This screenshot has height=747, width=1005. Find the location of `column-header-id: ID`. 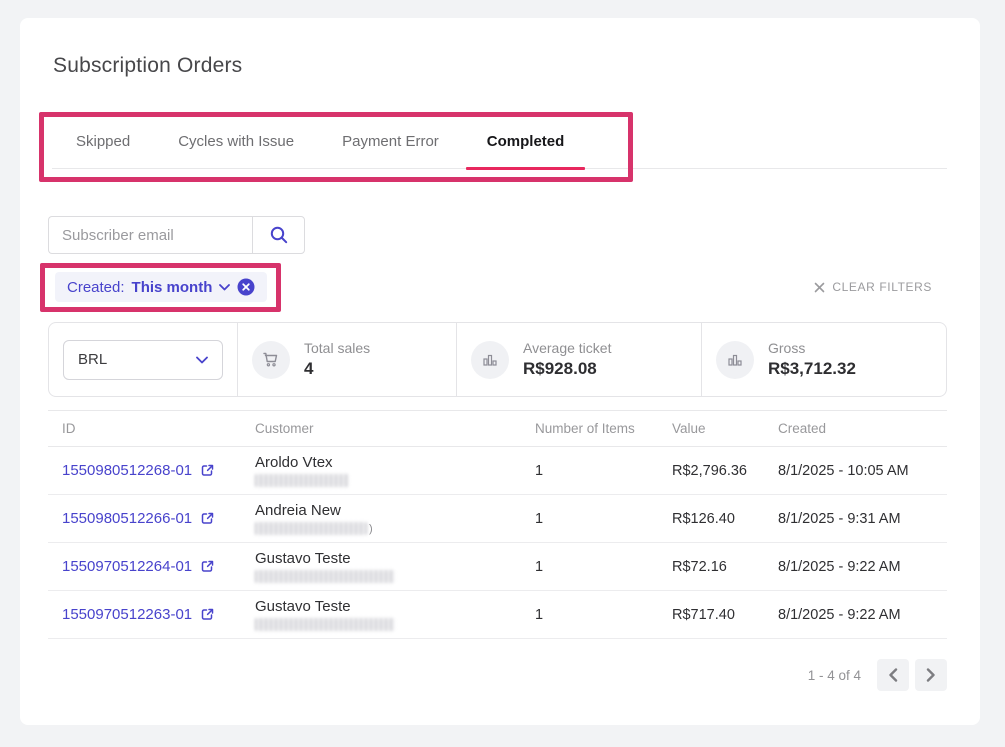

column-header-id: ID is located at coordinates (69, 428).